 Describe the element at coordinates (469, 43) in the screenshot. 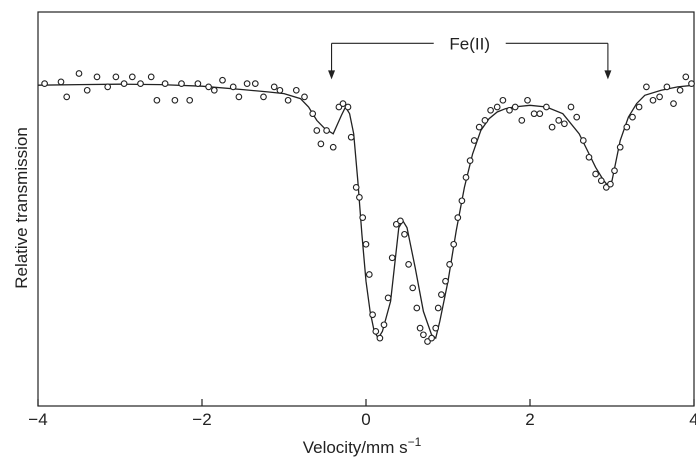

I see `annotation-label: Fe(II)` at that location.